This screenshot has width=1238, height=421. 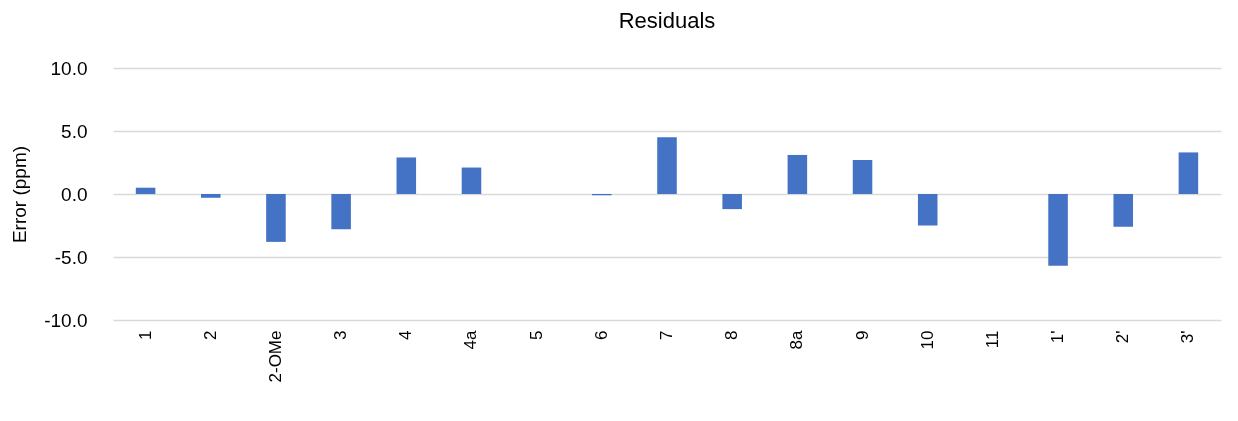 What do you see at coordinates (74, 194) in the screenshot?
I see `y-tick-label: 0.0` at bounding box center [74, 194].